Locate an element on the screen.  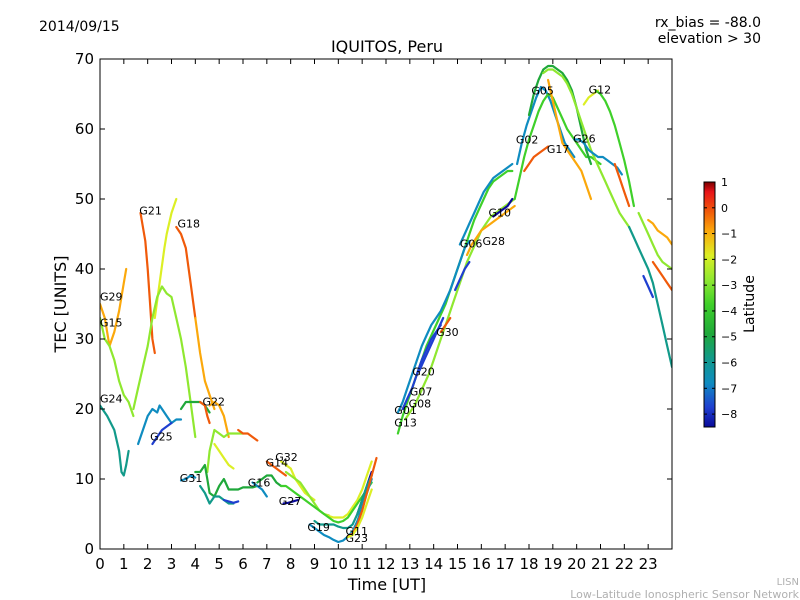
colorbar-tick-label-5: −4 is located at coordinates (729, 311).